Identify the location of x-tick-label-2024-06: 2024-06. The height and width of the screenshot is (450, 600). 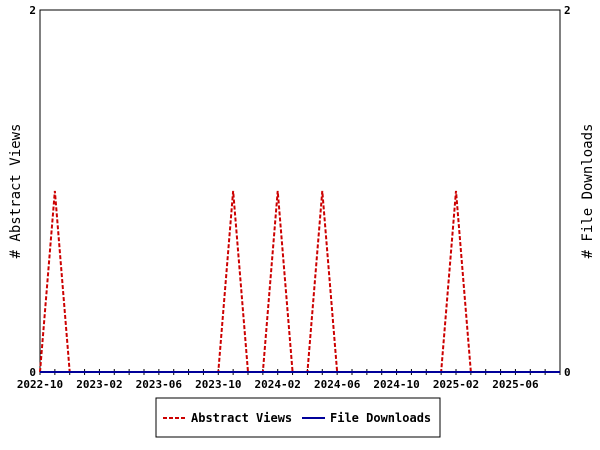
(337, 384).